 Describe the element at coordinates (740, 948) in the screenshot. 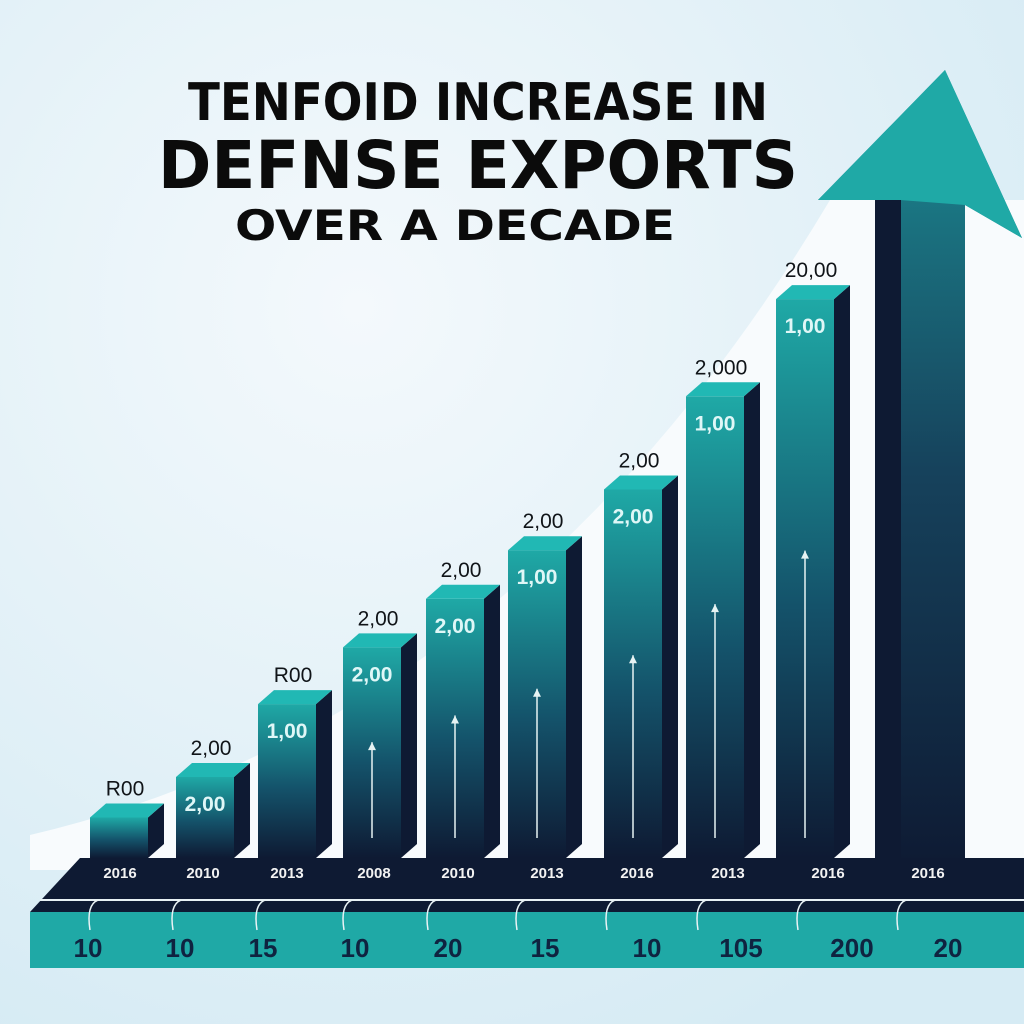

I see `bottom-tick-label: 105` at that location.